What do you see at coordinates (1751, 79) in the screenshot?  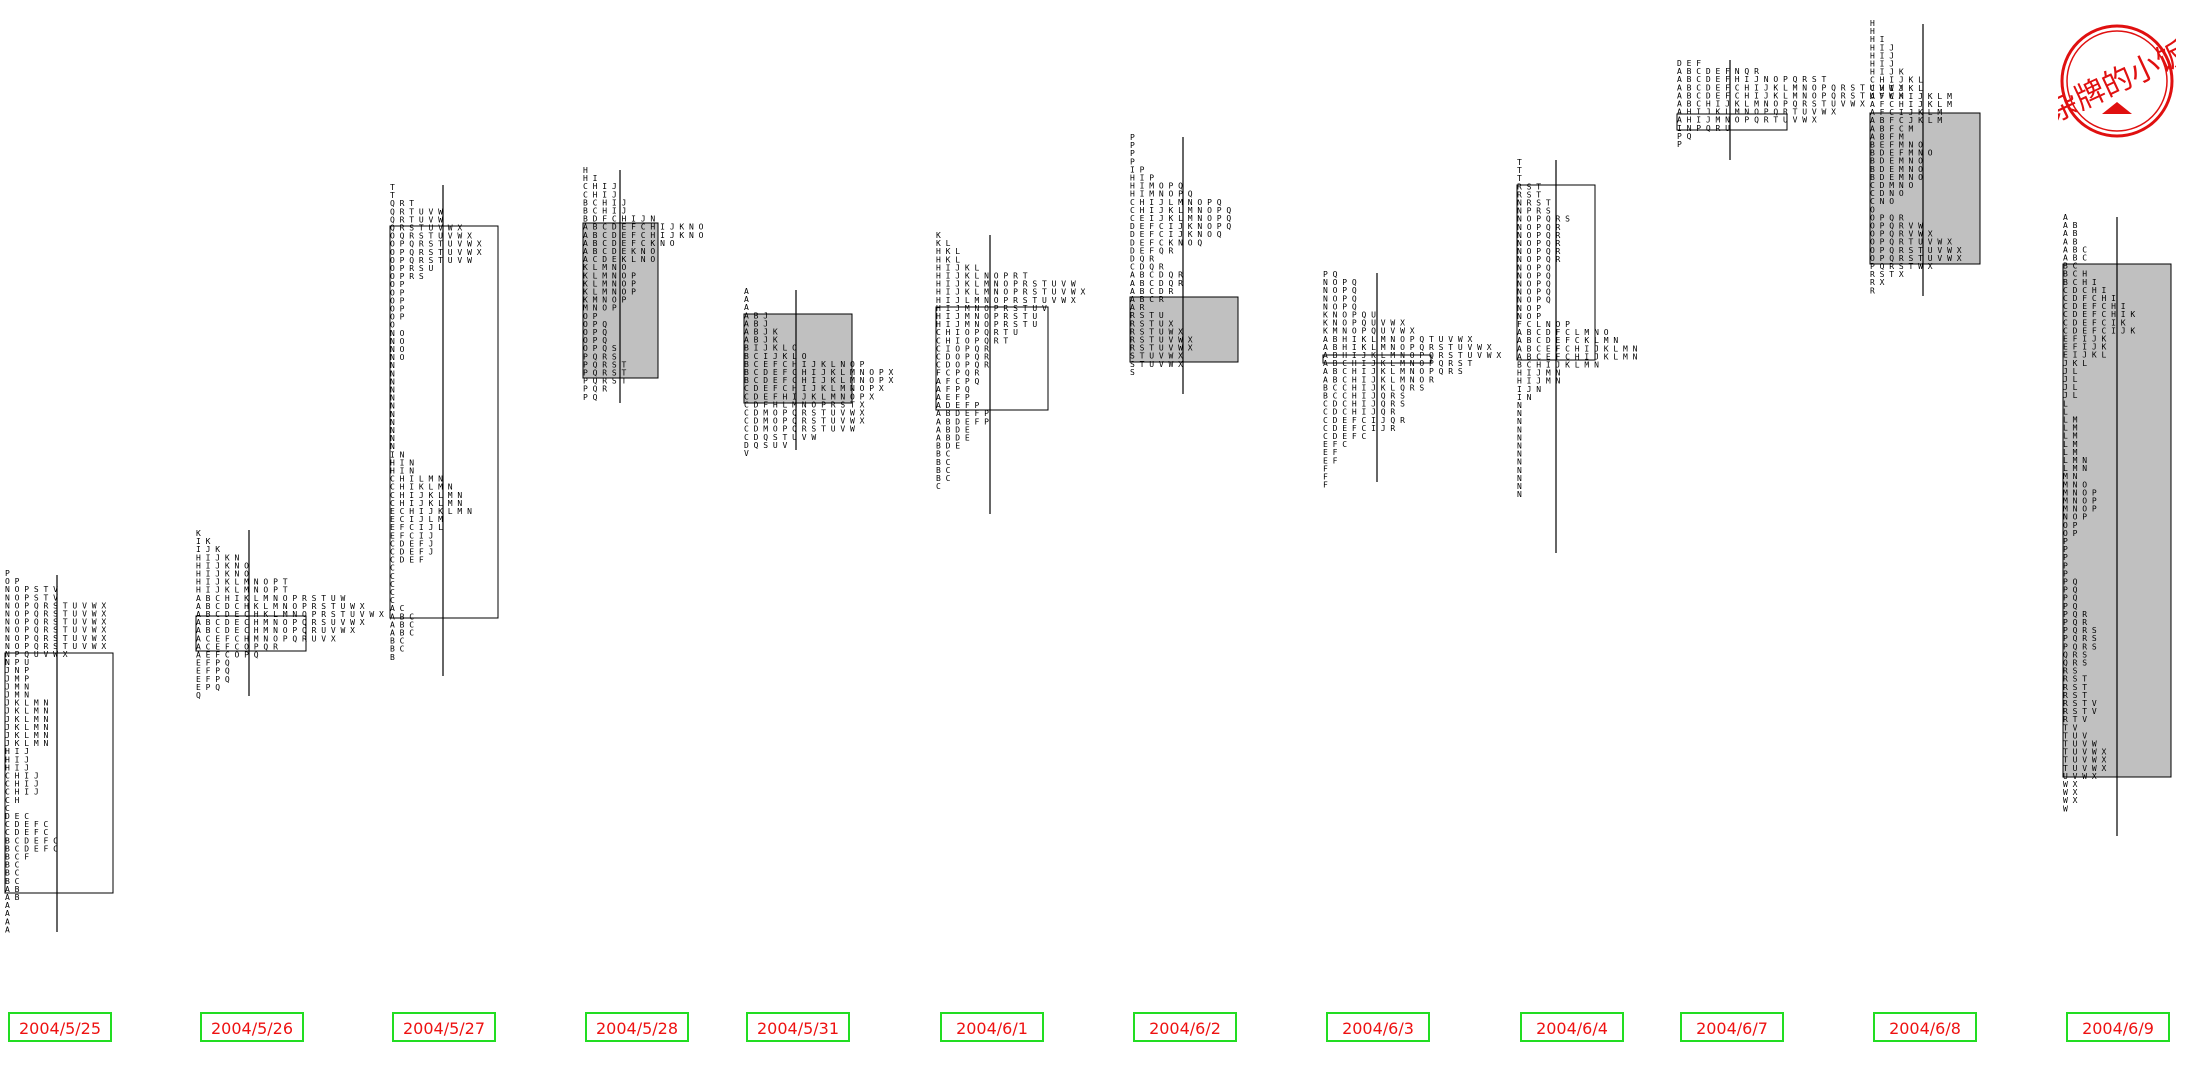 I see `tpo-row: A B C D E F H I J N O P Q R S T` at bounding box center [1751, 79].